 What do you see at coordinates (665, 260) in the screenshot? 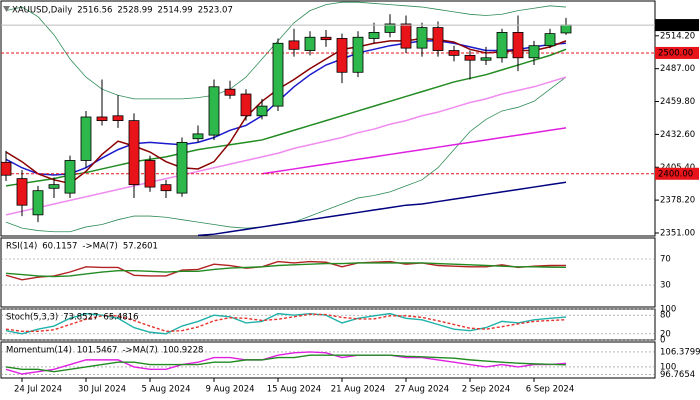
I see `y-tick-label: 70` at bounding box center [665, 260].